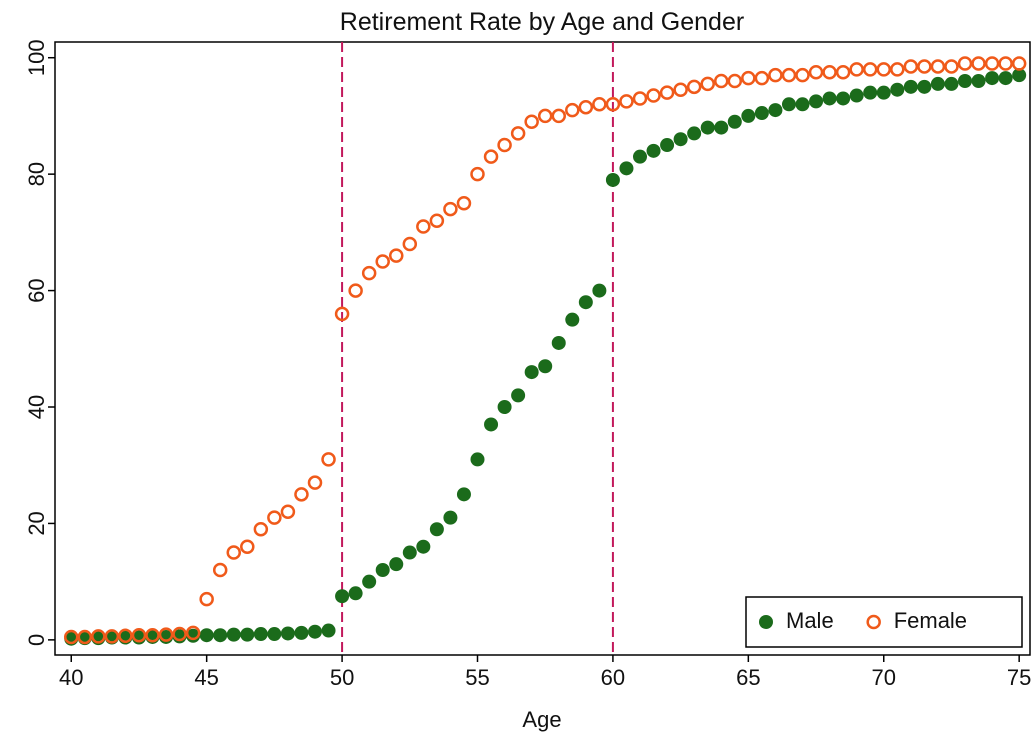  Describe the element at coordinates (71, 677) in the screenshot. I see `x-tick-label: 40` at that location.